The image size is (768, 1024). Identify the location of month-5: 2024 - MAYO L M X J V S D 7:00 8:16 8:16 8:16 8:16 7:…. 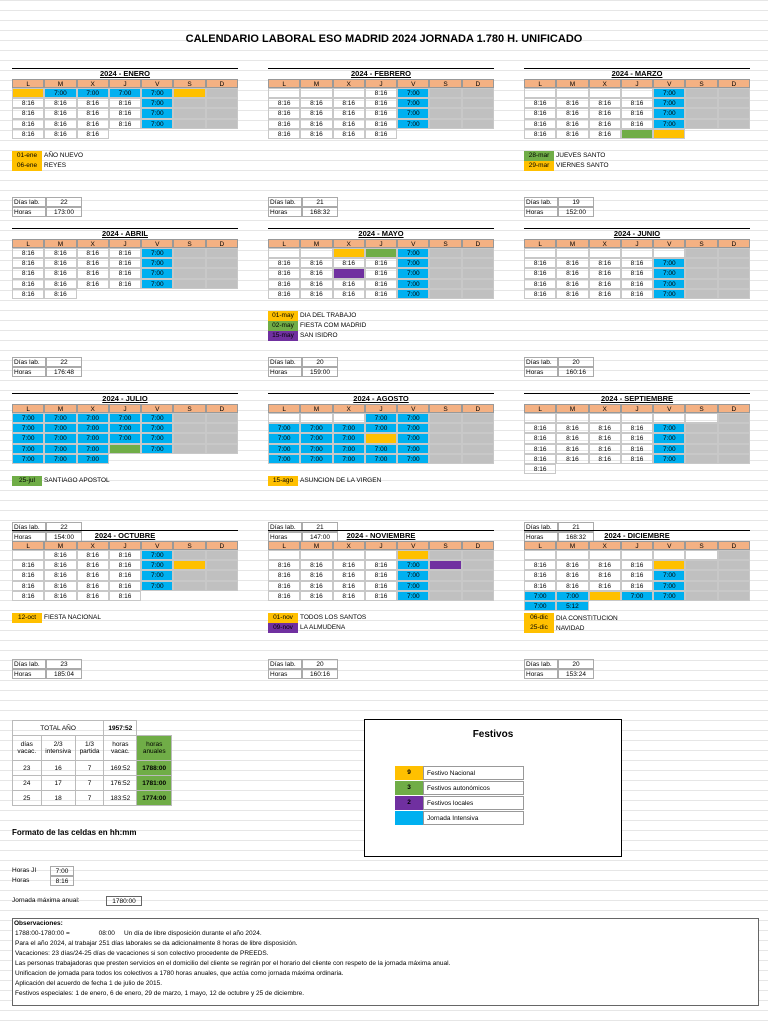
(381, 302).